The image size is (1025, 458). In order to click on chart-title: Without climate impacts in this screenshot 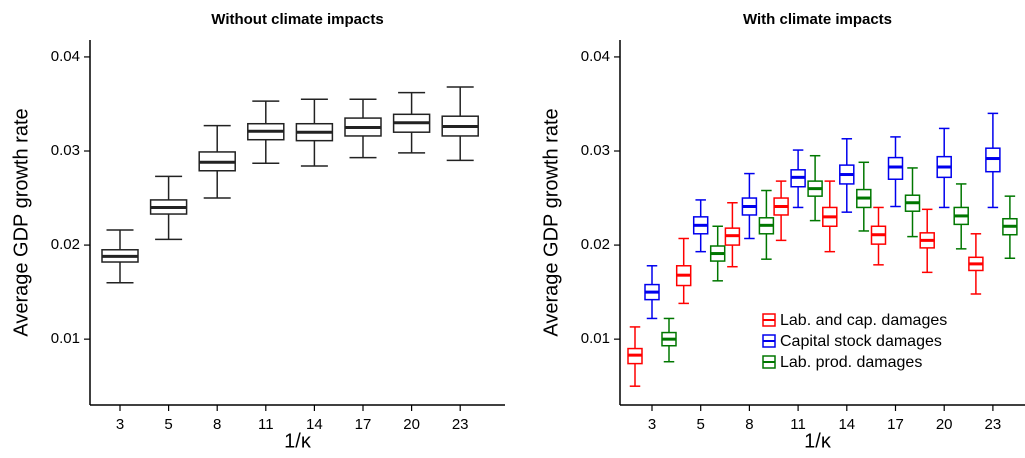, I will do `click(297, 19)`.